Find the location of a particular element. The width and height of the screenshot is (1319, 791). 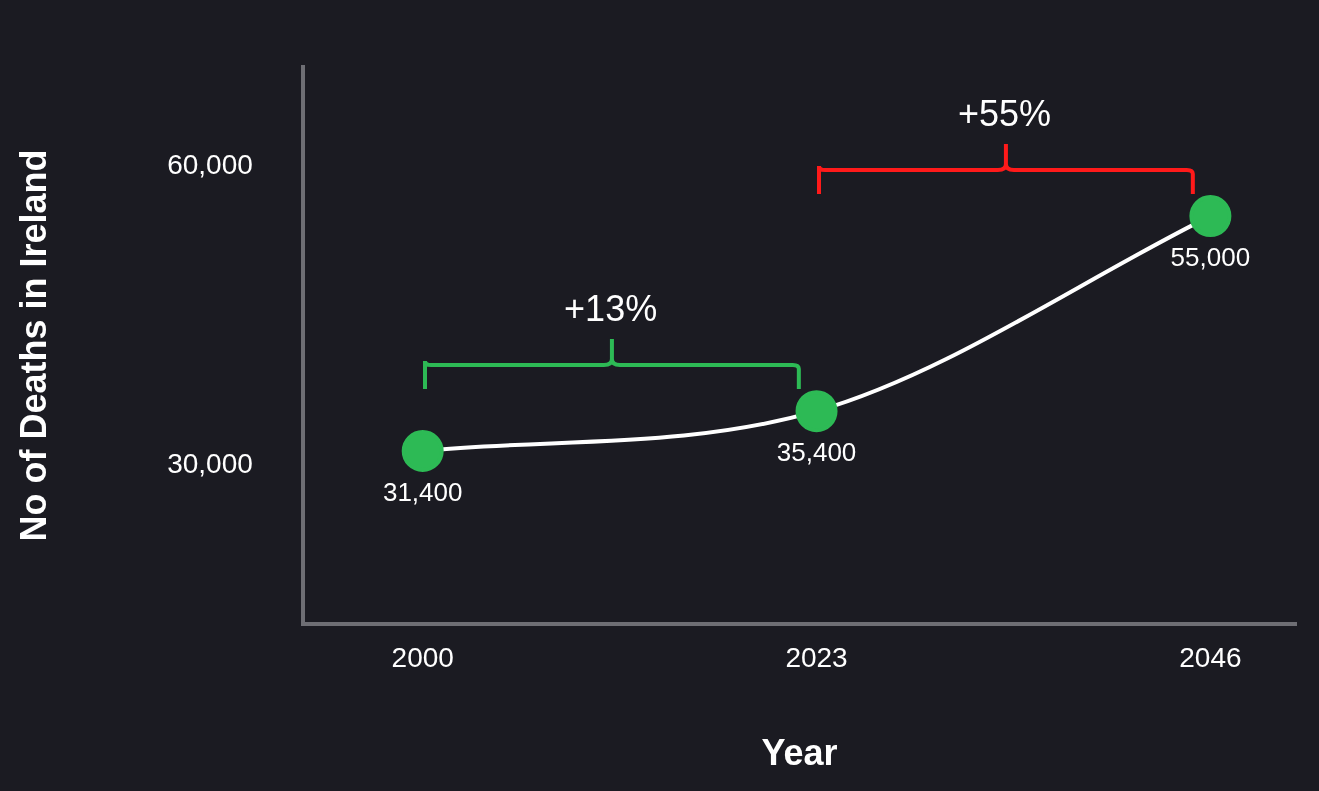

x-tick-label: 2046 is located at coordinates (1210, 657).